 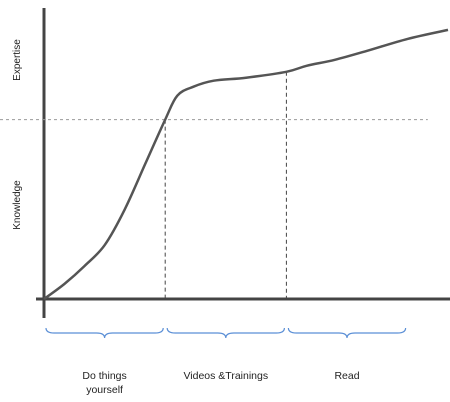 I want to click on phase-labels: Do things yourself Videos &Trainings Read, so click(x=220, y=383).